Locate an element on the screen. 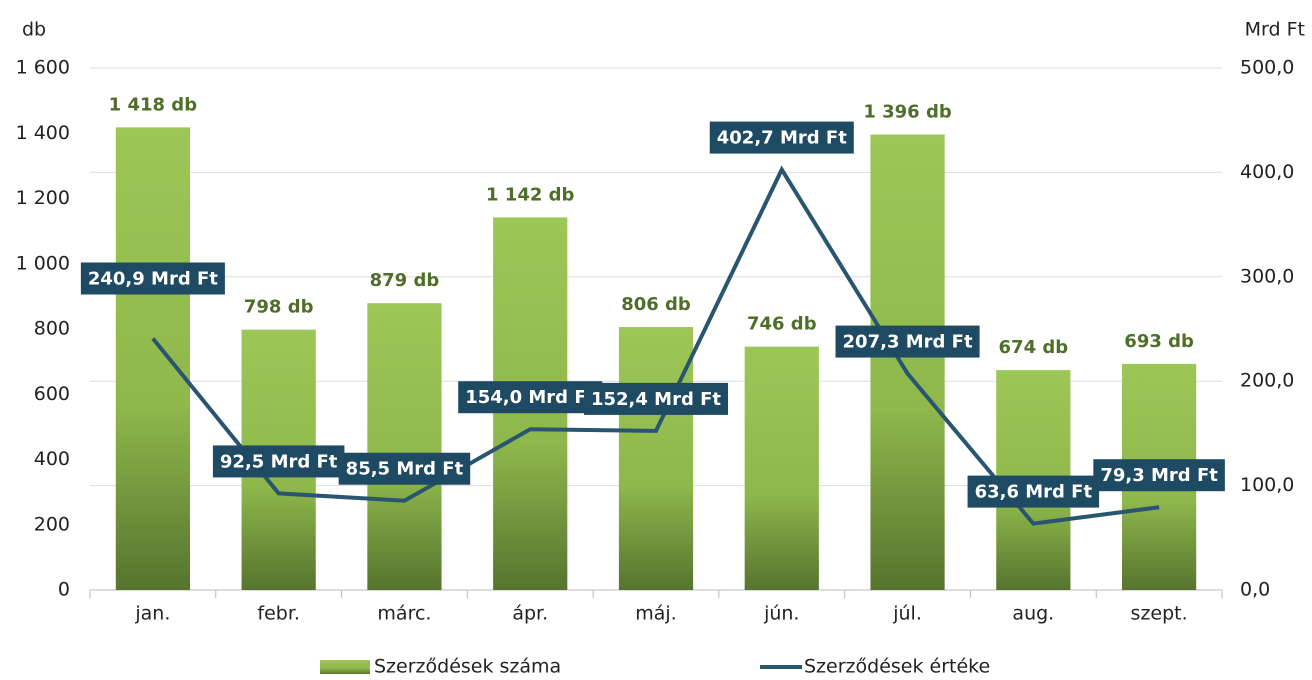  line-value-label: 402,7 Mrd Ft is located at coordinates (781, 137).